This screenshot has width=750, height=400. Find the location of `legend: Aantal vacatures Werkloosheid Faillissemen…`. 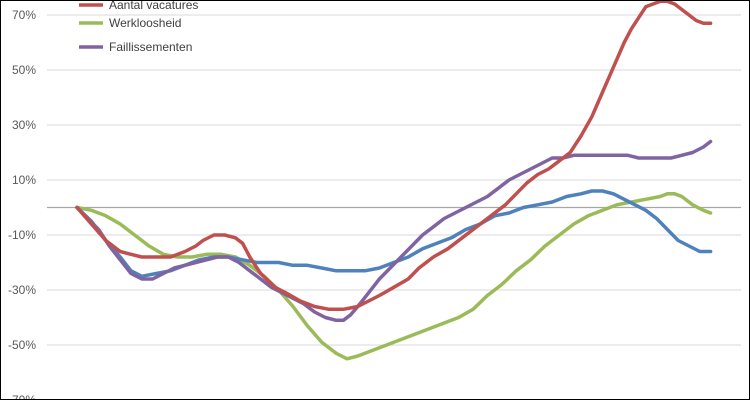

legend: Aantal vacatures Werkloosheid Faillissemen… is located at coordinates (138, 27).